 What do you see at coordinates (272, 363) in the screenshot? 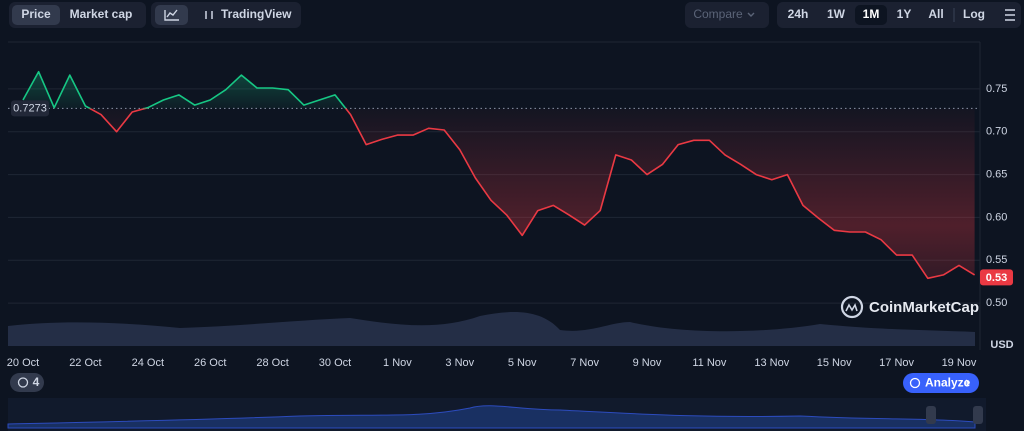
I see `x-tick-label: 28 Oct` at bounding box center [272, 363].